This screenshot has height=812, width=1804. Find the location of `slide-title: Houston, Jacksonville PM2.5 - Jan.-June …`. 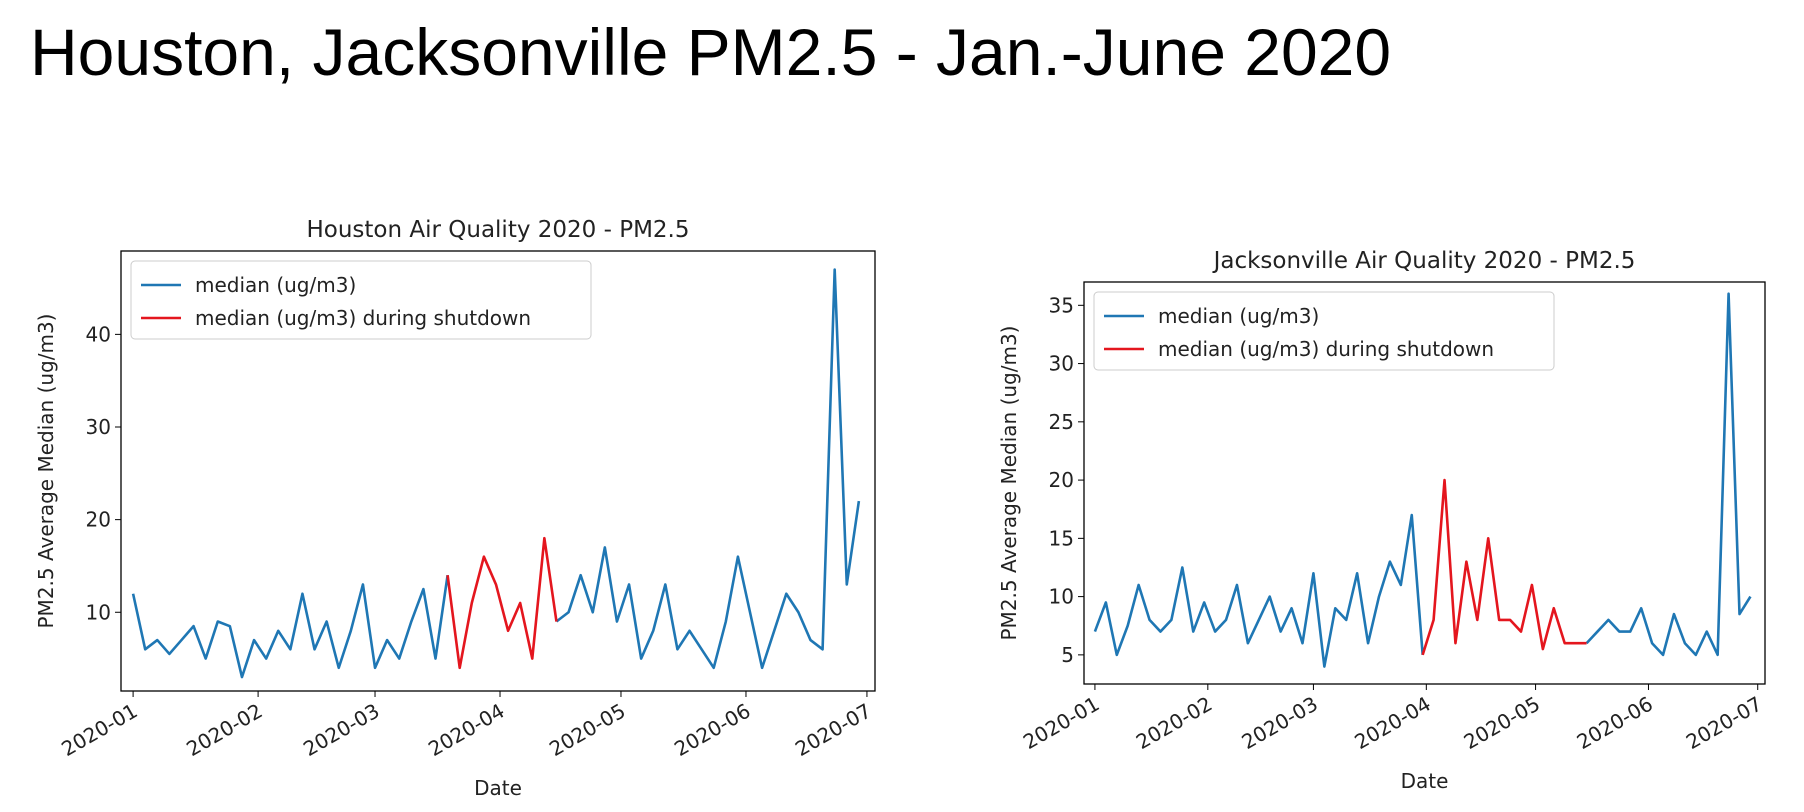

slide-title: Houston, Jacksonville PM2.5 - Jan.-June … is located at coordinates (711, 52).